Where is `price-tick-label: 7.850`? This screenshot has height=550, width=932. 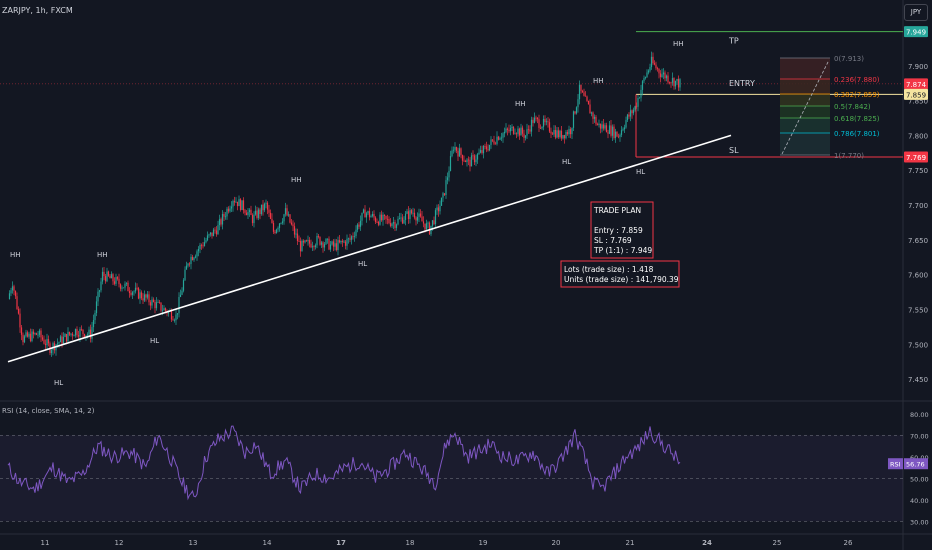 price-tick-label: 7.850 is located at coordinates (918, 102).